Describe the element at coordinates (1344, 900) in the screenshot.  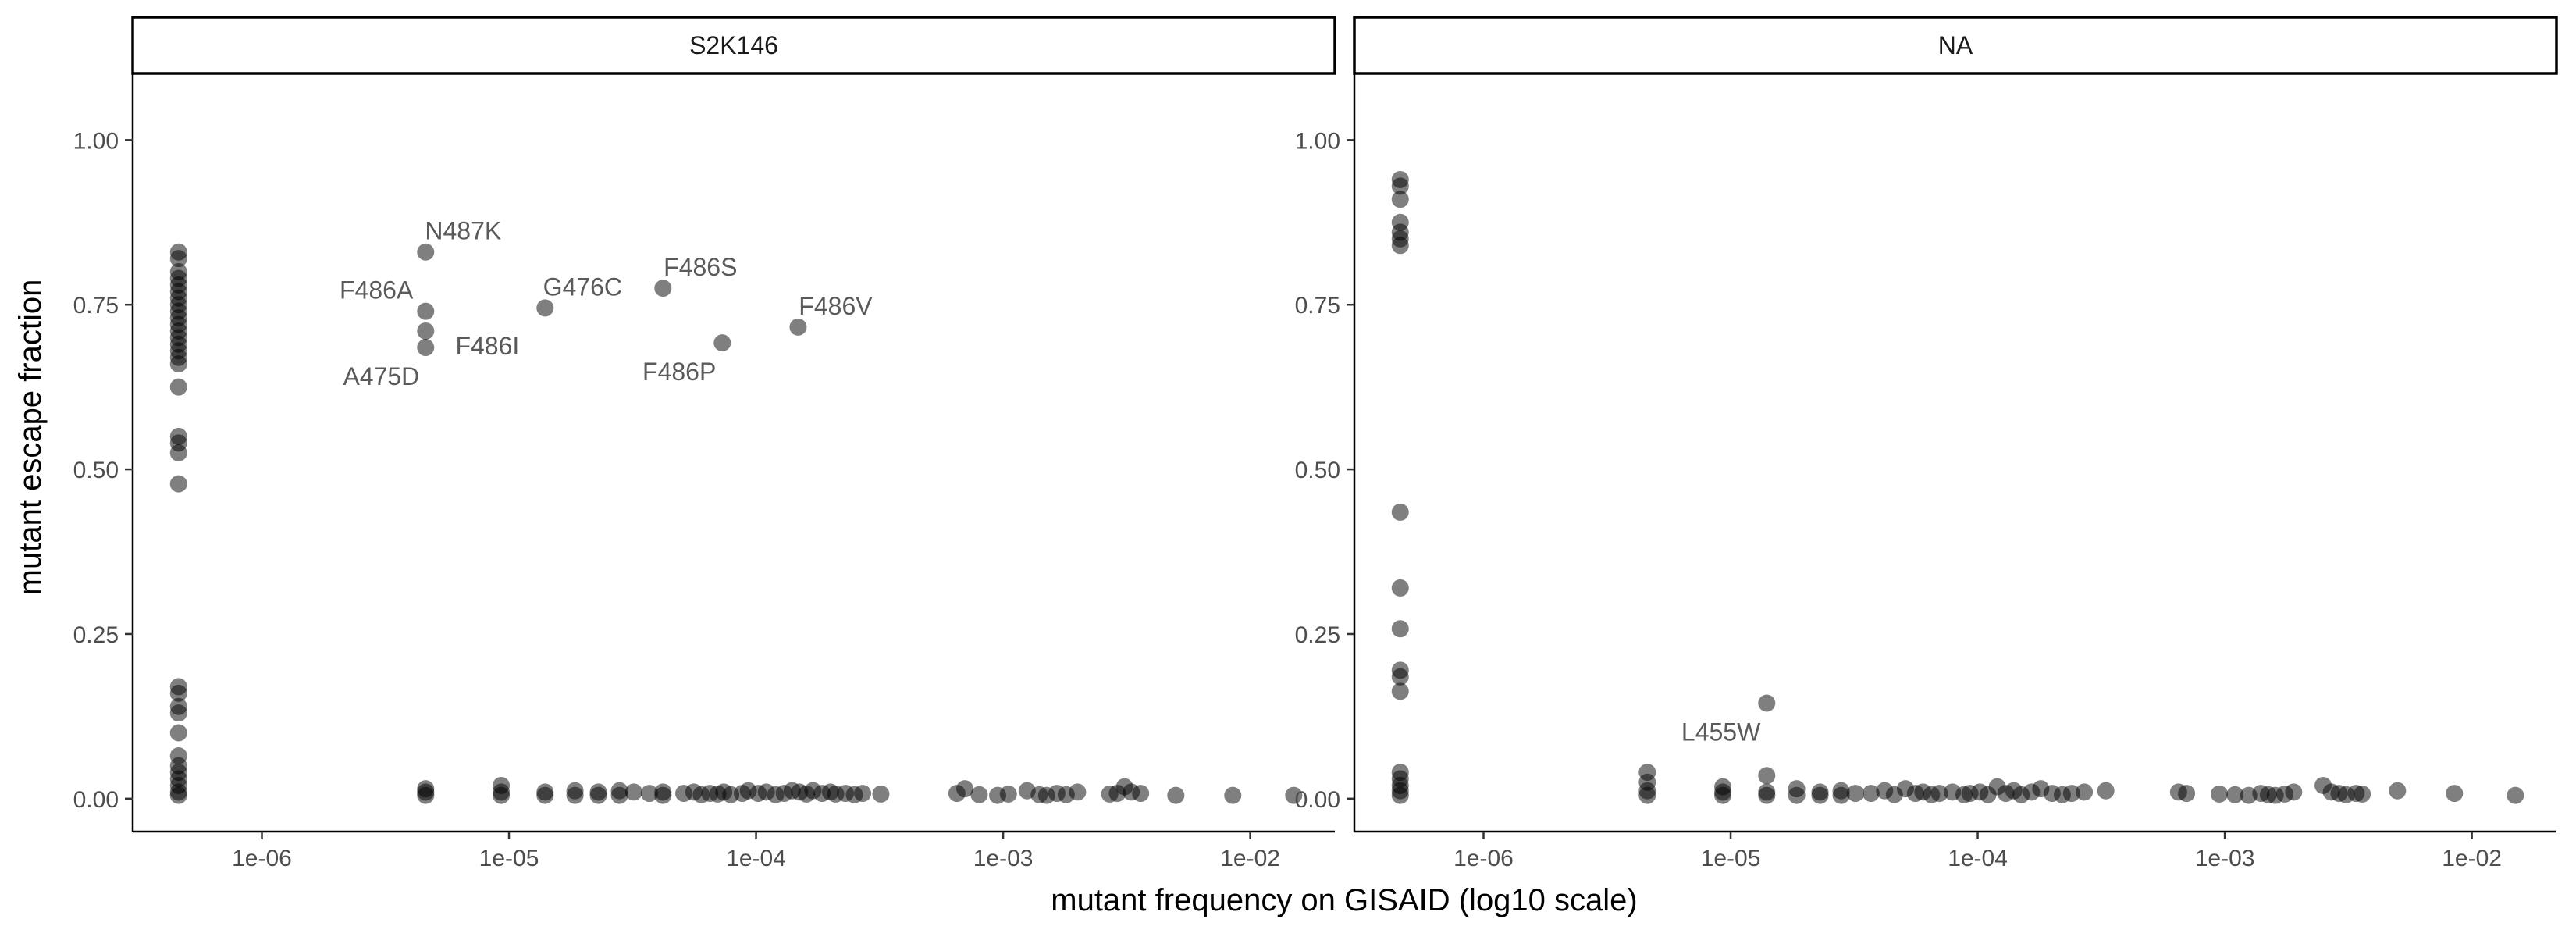
I see `x-axis-title: mutant frequency on GISAID (log10 scale)` at that location.